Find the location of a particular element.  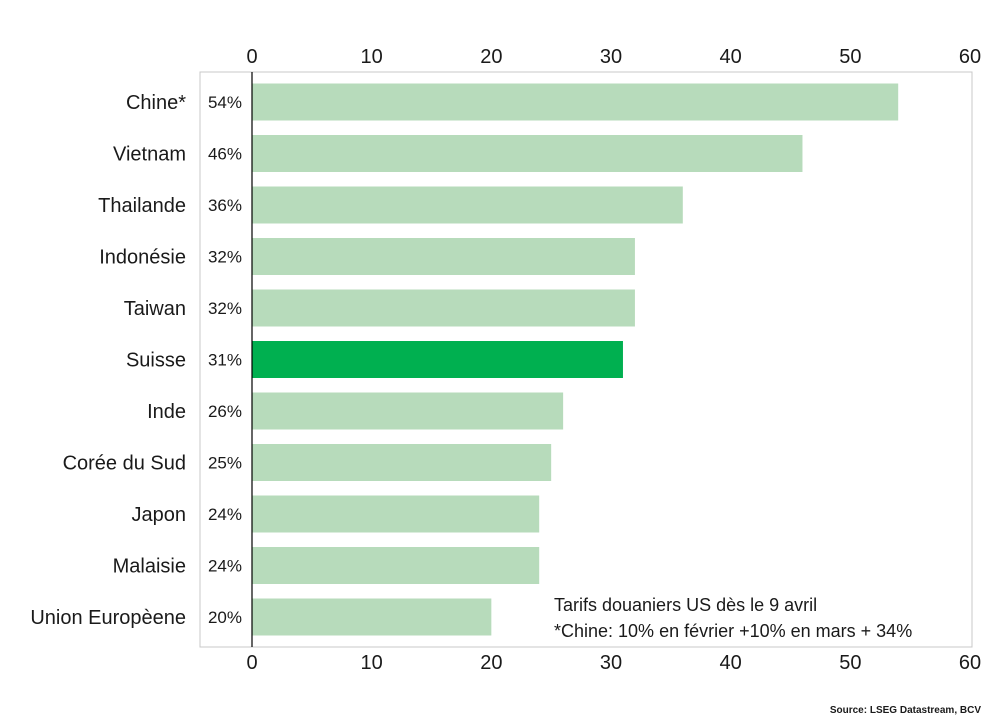

data-label-8: 24% is located at coordinates (225, 514).